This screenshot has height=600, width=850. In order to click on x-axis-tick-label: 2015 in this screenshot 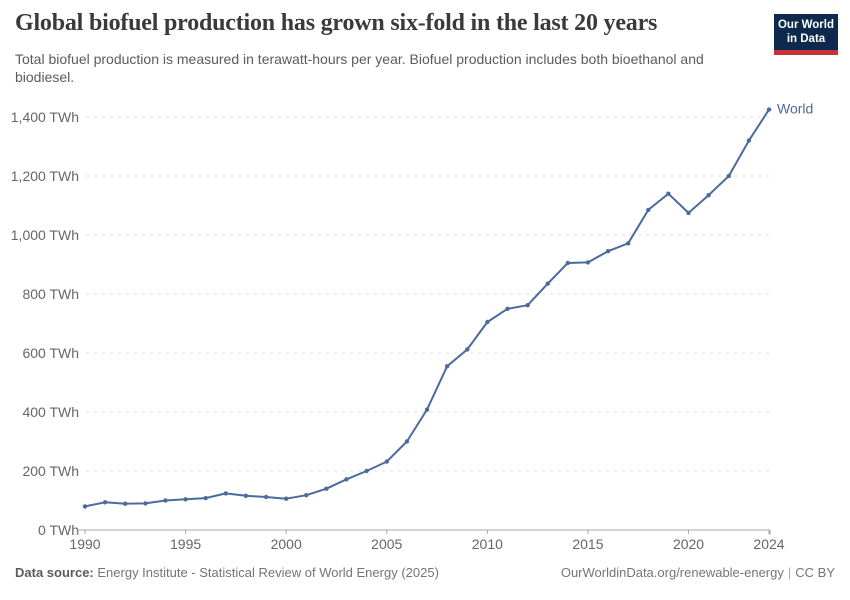, I will do `click(587, 544)`.